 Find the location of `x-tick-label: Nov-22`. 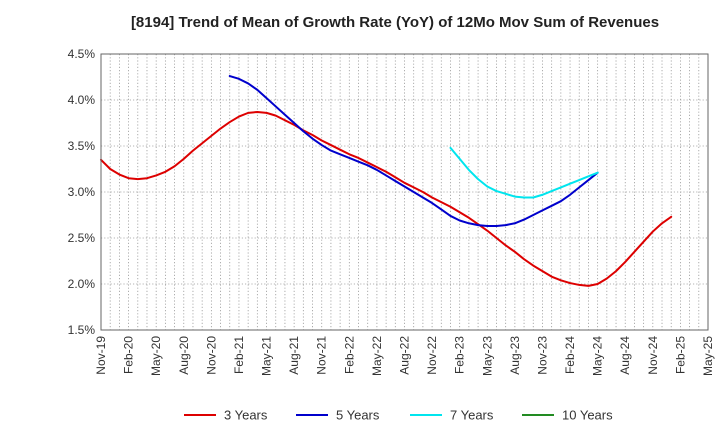

x-tick-label: Nov-22 is located at coordinates (432, 355).